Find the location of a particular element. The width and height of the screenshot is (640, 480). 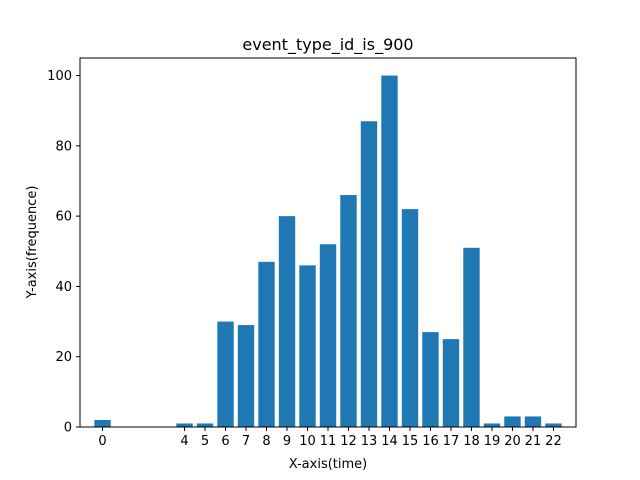

x-tick-label: 8 is located at coordinates (266, 441).